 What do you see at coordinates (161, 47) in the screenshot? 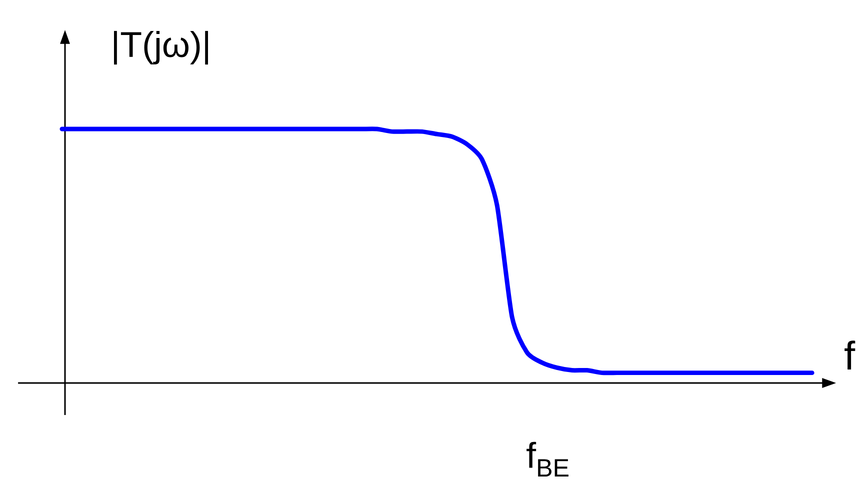
I see `y-axis-title: |T(jω)|` at bounding box center [161, 47].